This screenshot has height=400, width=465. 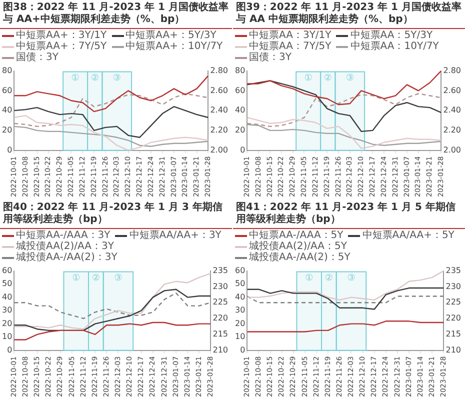 What do you see at coordinates (116, 14) in the screenshot?
I see `chart-title: 图38：2022 年 11 月-2023 年 1 月国债收益率与 AA+中短票期限利差走势（%、bp）` at bounding box center [116, 14].